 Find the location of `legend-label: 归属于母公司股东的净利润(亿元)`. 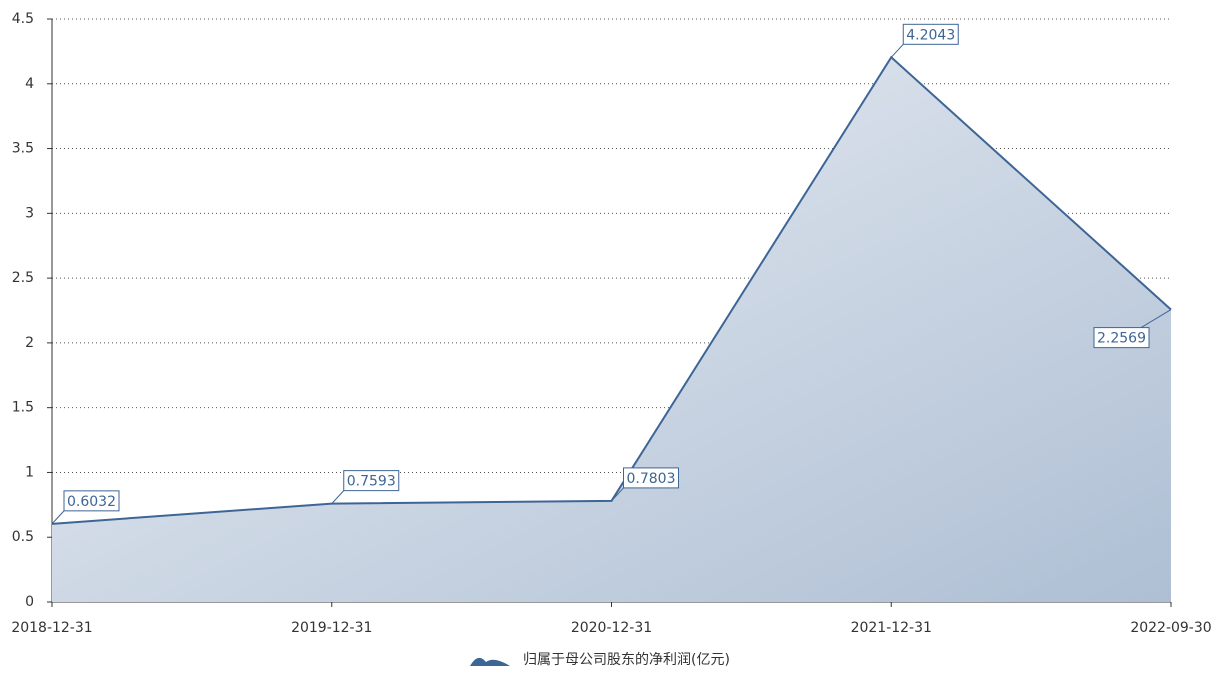

legend-label: 归属于母公司股东的净利润(亿元) is located at coordinates (626, 659).